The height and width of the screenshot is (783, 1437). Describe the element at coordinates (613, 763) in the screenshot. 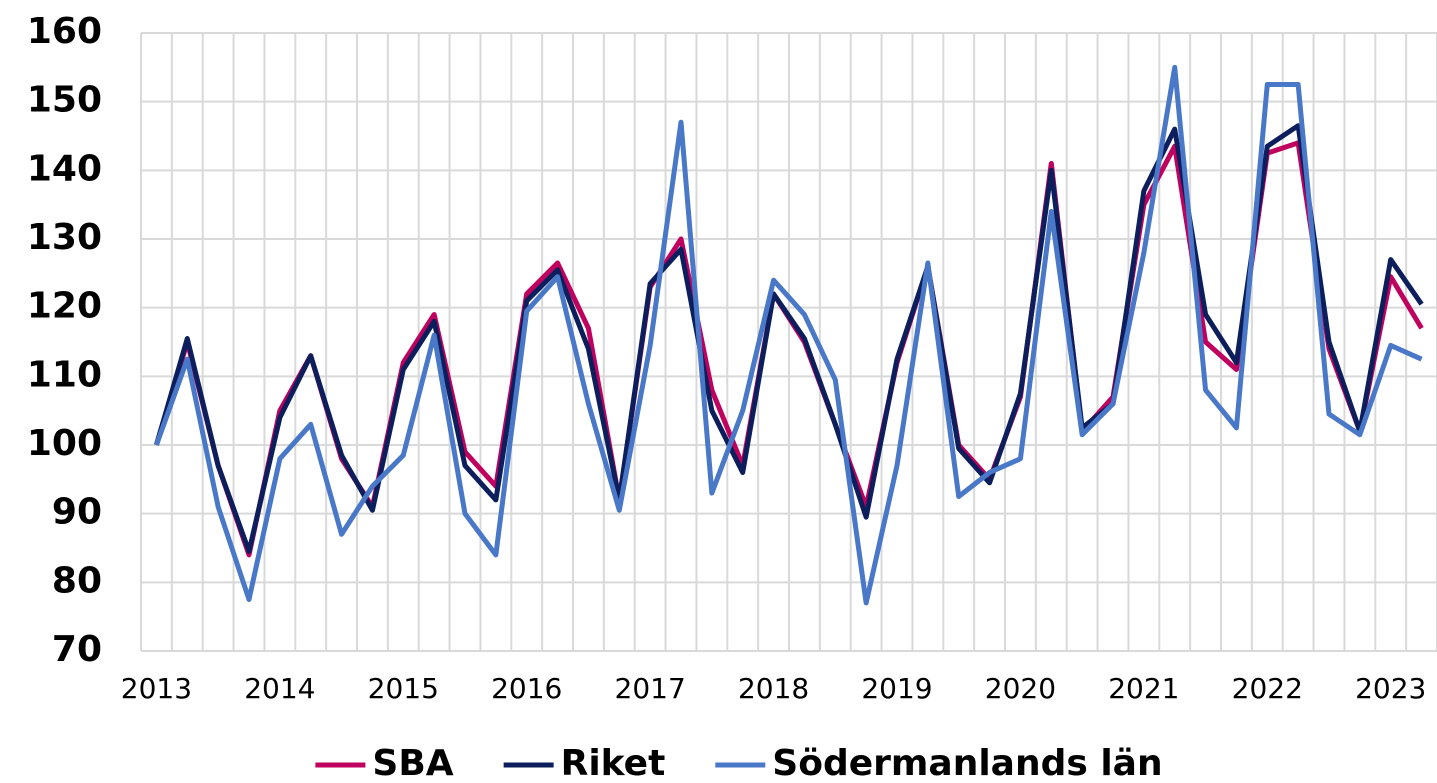

I see `legend-label: Riket` at that location.